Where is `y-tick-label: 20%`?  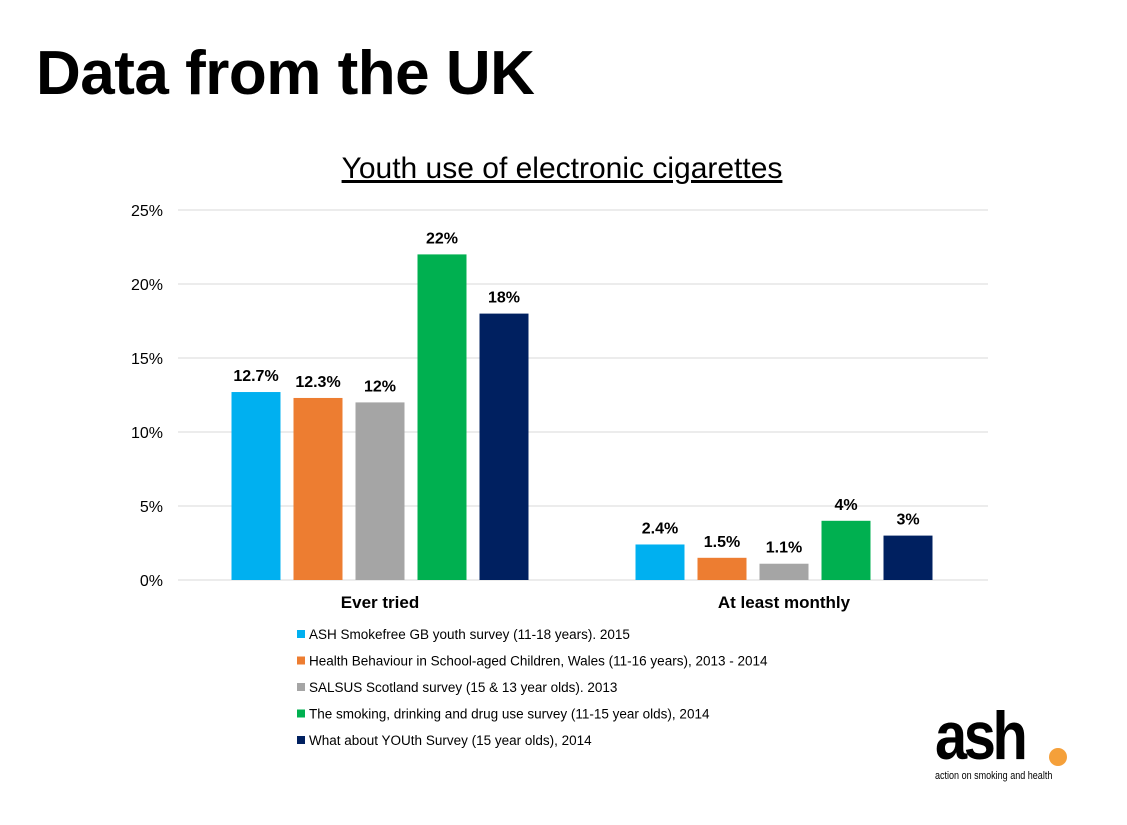
y-tick-label: 20% is located at coordinates (147, 285).